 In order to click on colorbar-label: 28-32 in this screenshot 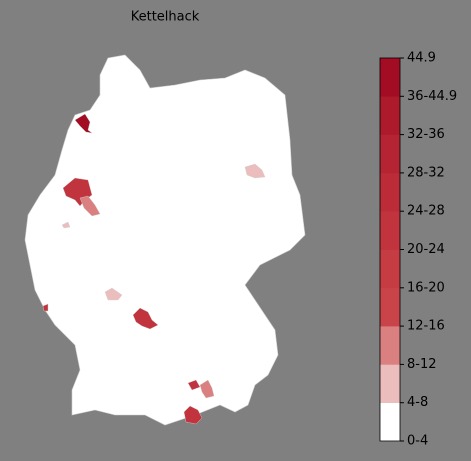, I will do `click(426, 172)`.